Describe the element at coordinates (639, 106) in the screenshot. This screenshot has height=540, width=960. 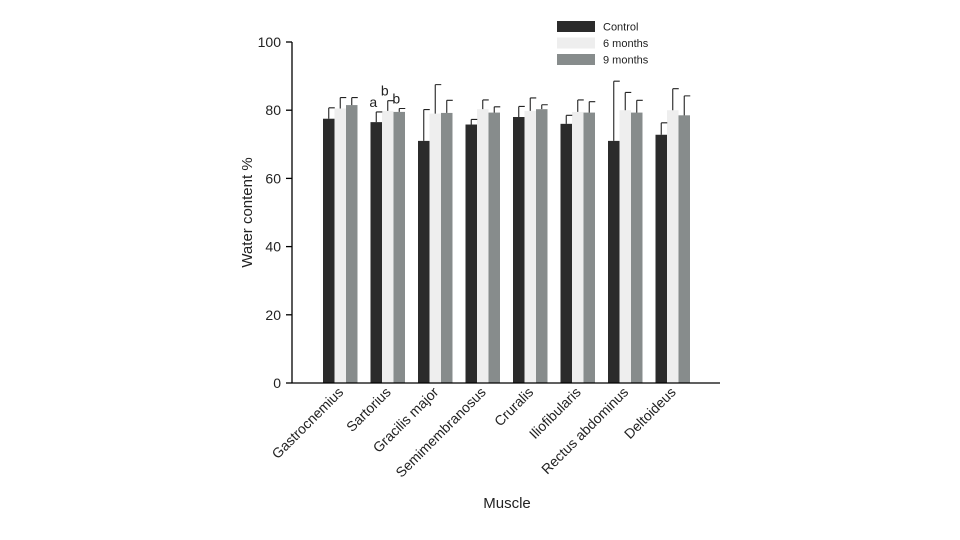
I see `error-bar-rectus-abdominus-9-months` at that location.